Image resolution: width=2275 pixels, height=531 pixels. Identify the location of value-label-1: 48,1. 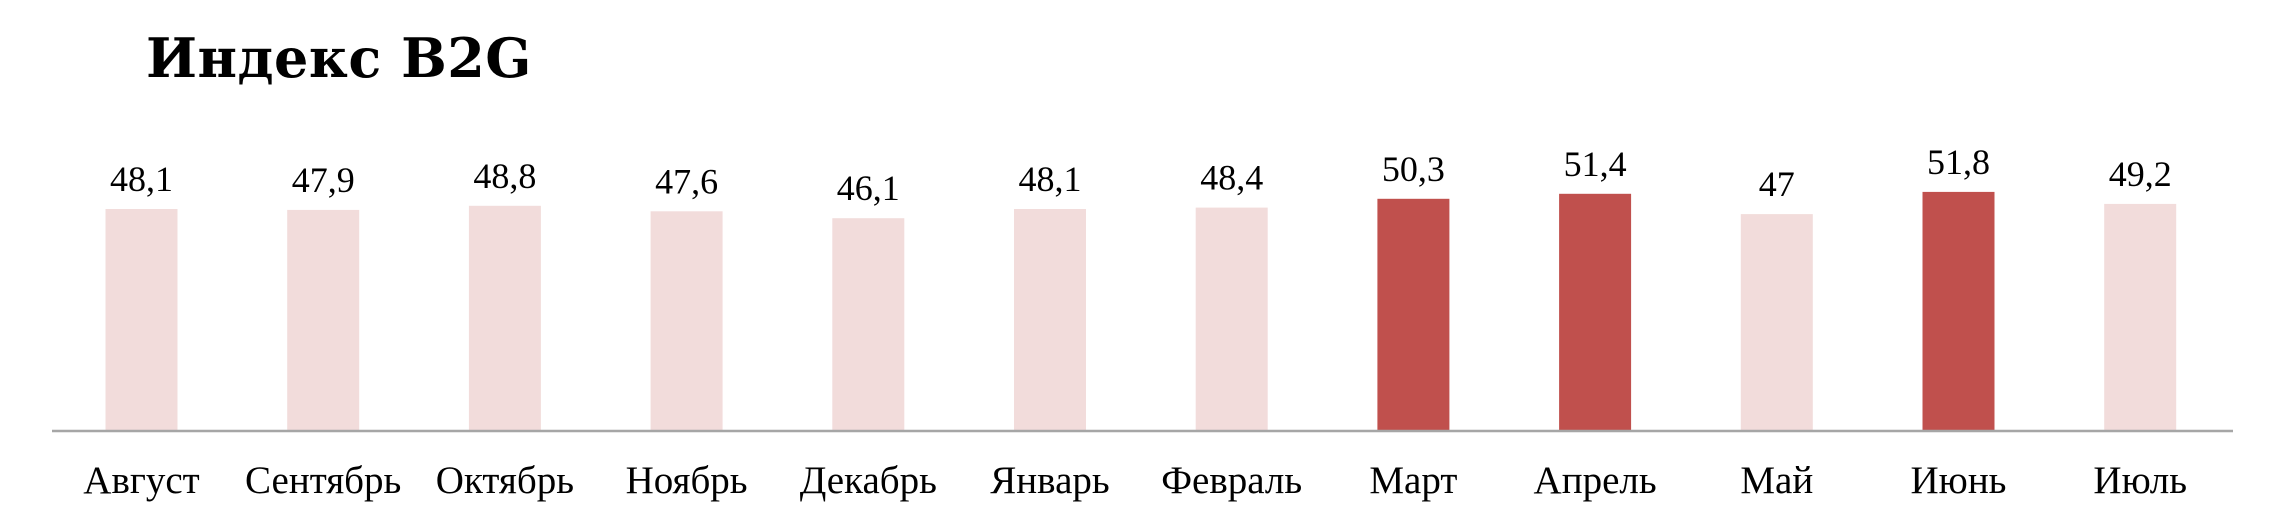
(141, 179).